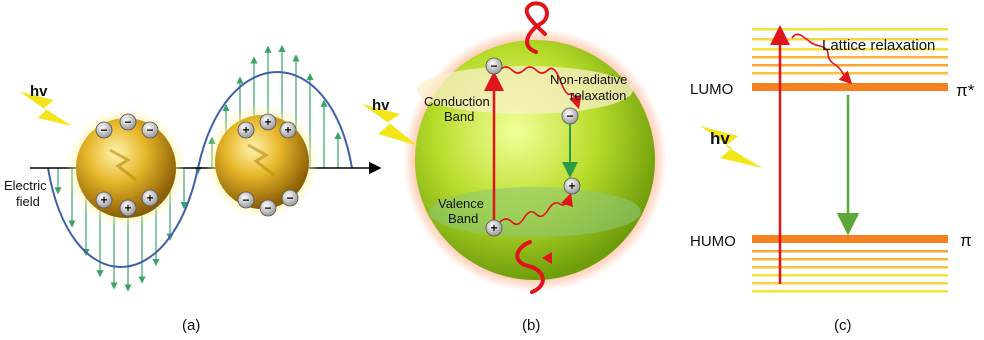 Image resolution: width=984 pixels, height=340 pixels. I want to click on conduction-band-label: Conduction, so click(457, 101).